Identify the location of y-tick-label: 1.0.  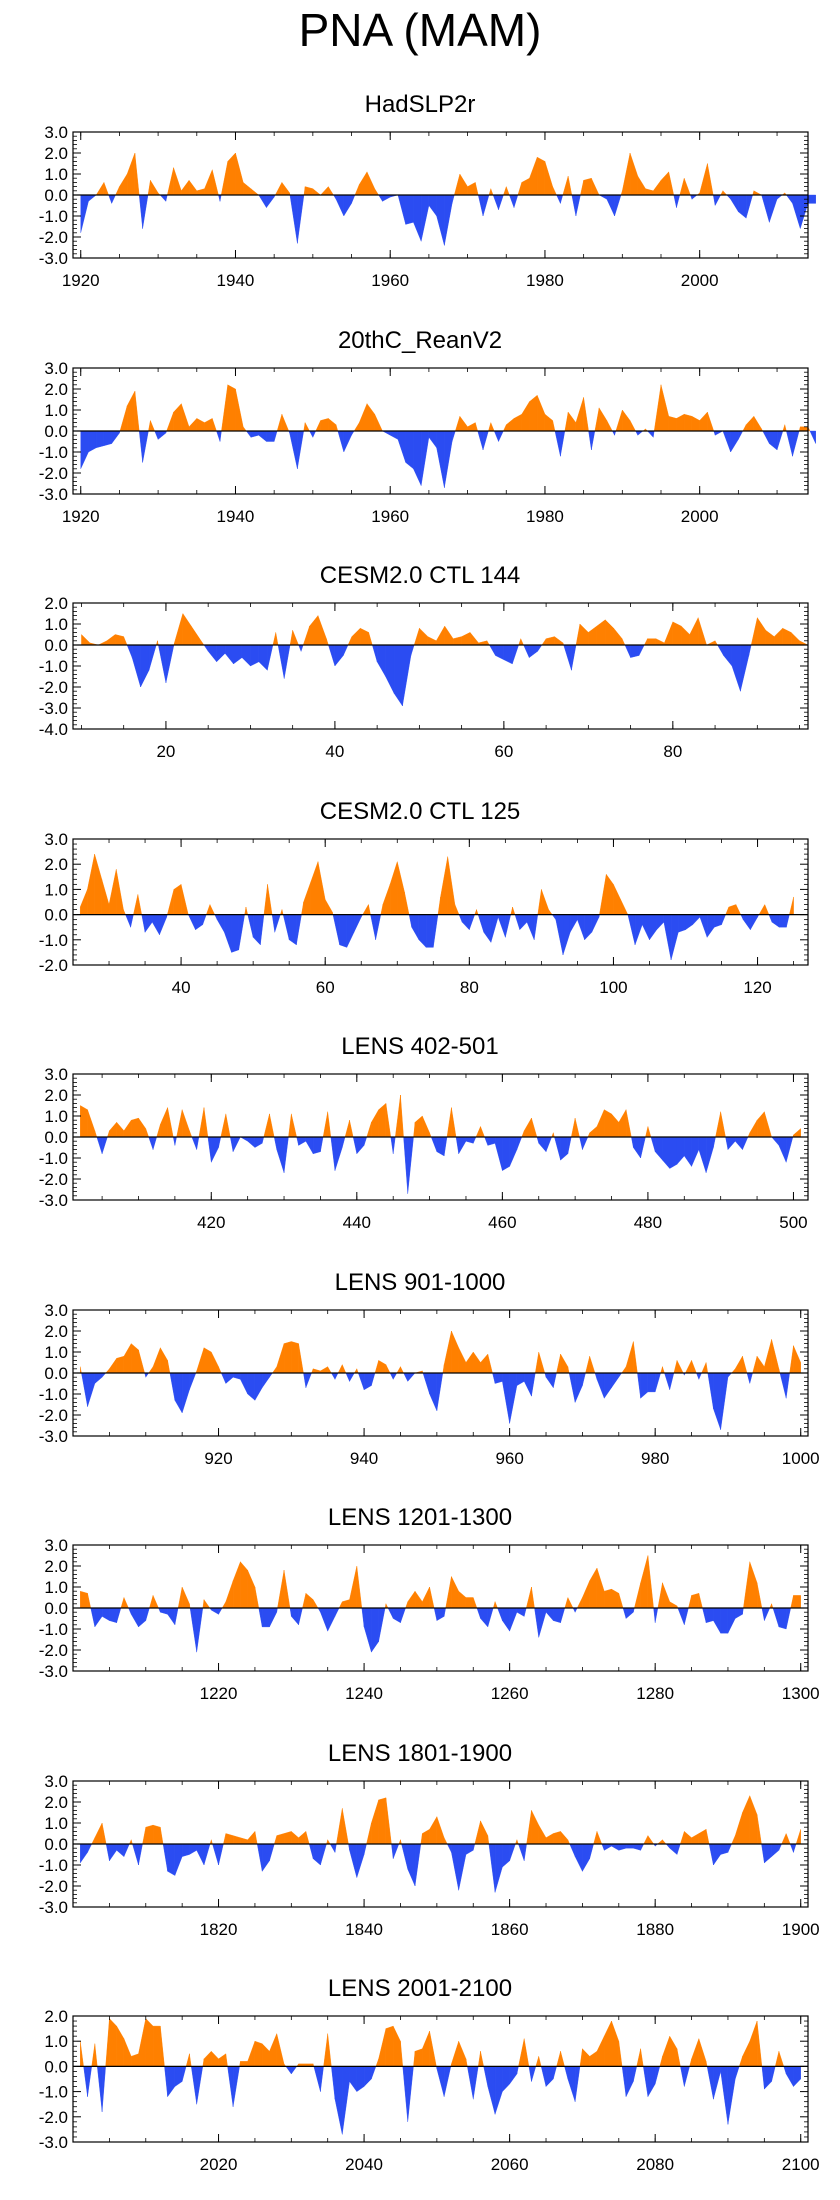
(56, 410).